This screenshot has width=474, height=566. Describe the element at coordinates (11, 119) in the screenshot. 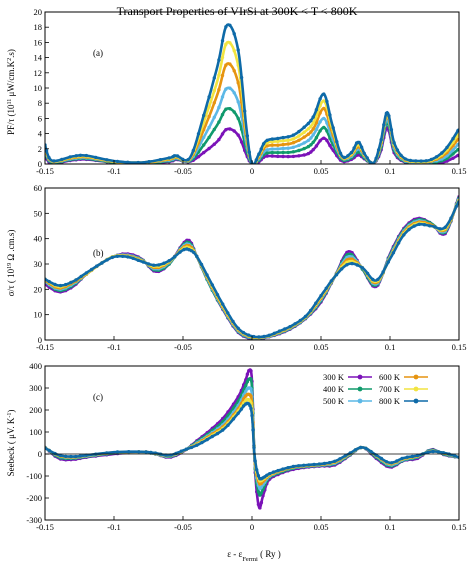

I see `panel-a-ylabel-main: PF/τ (10` at that location.